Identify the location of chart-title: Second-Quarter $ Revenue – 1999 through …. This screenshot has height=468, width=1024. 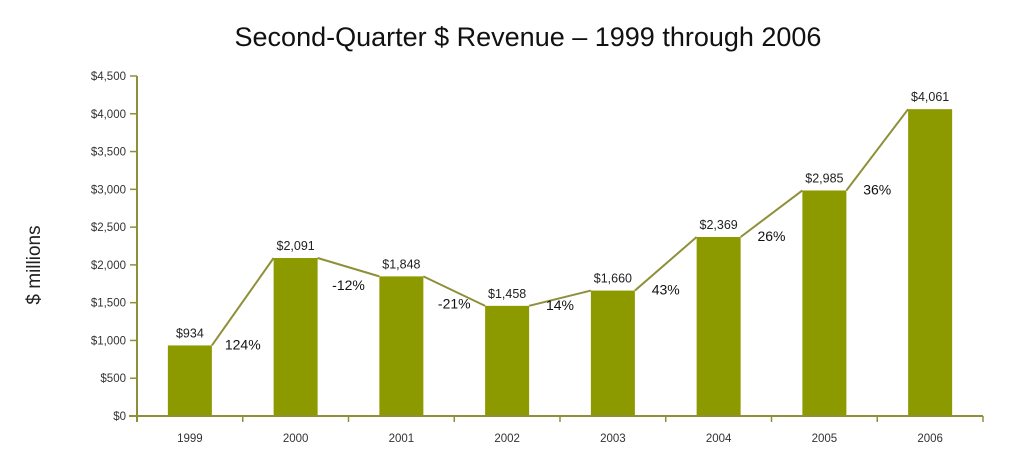
(528, 37).